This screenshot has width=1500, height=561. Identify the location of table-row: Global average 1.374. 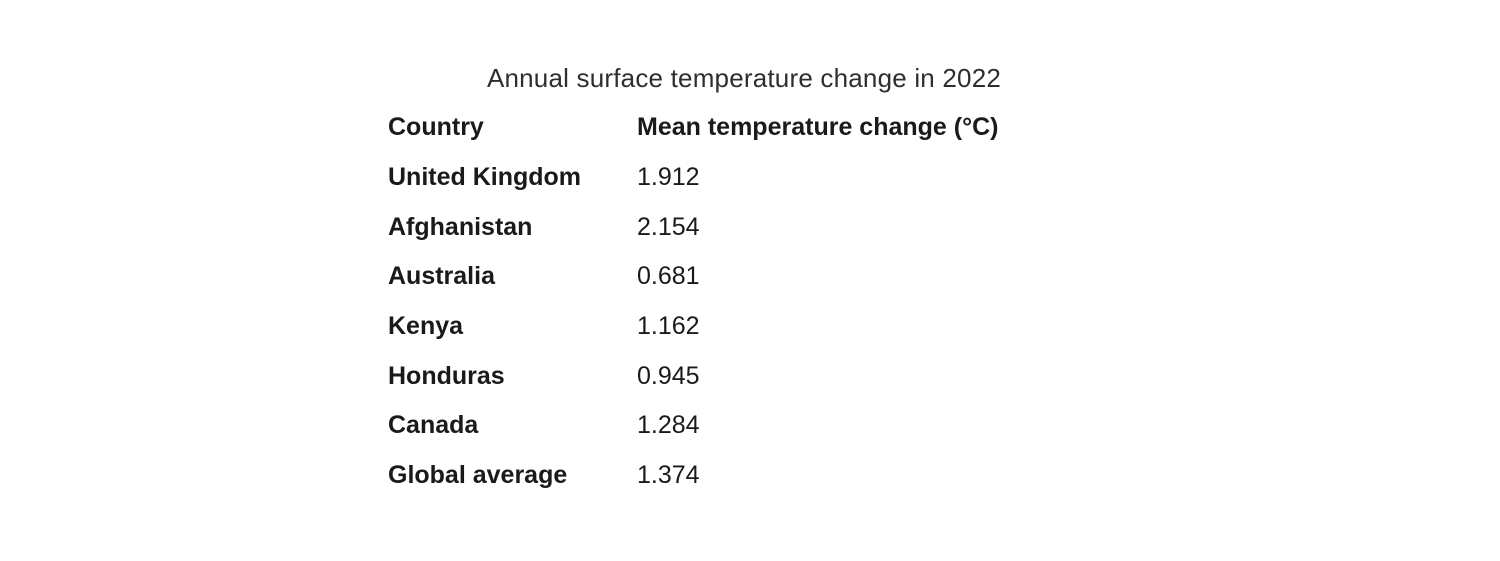
(744, 476).